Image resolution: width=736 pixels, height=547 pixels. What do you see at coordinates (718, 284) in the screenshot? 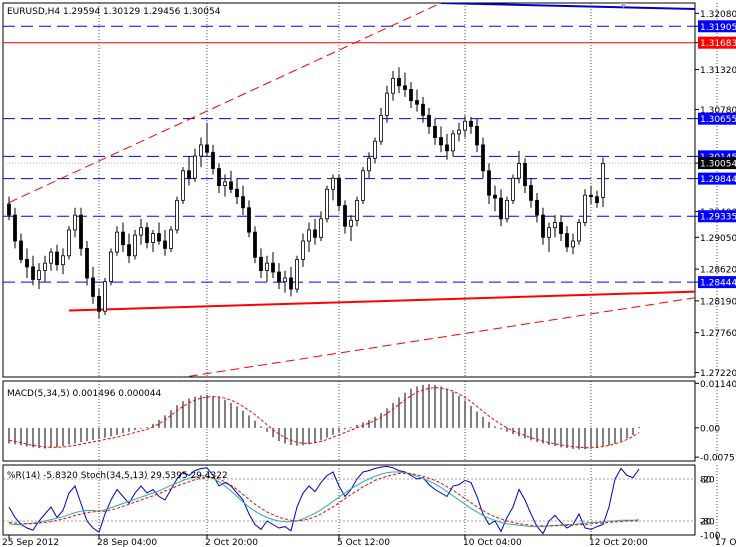
I see `price-tag-label: 1.28444` at bounding box center [718, 284].